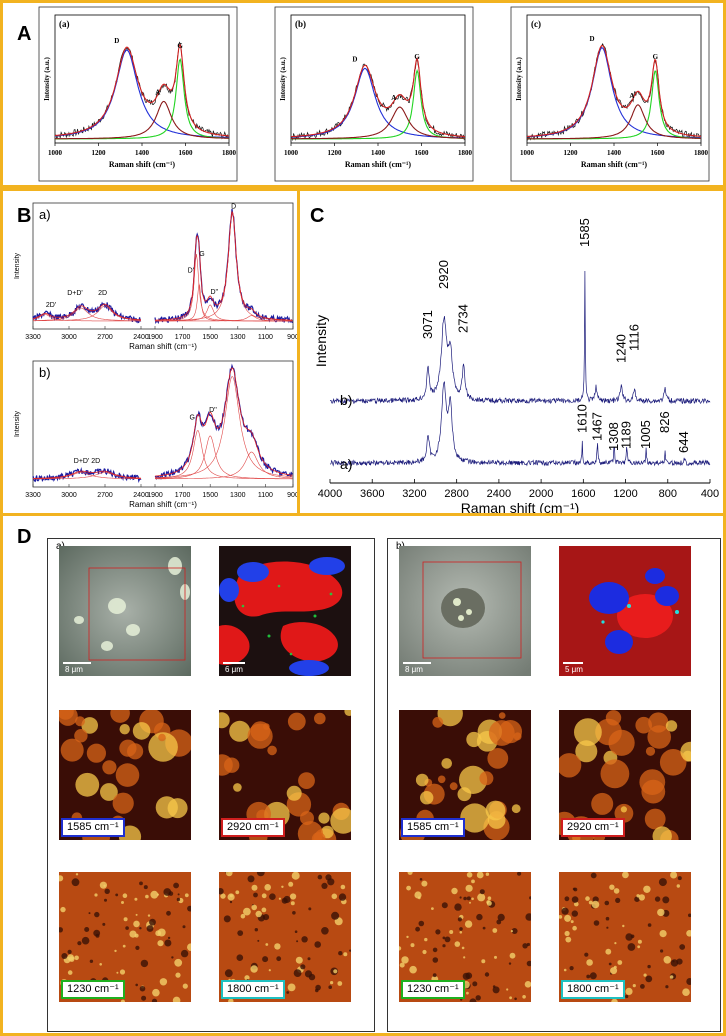 Image resolution: width=726 pixels, height=1036 pixels. I want to click on subplot-label: a), so click(45, 214).